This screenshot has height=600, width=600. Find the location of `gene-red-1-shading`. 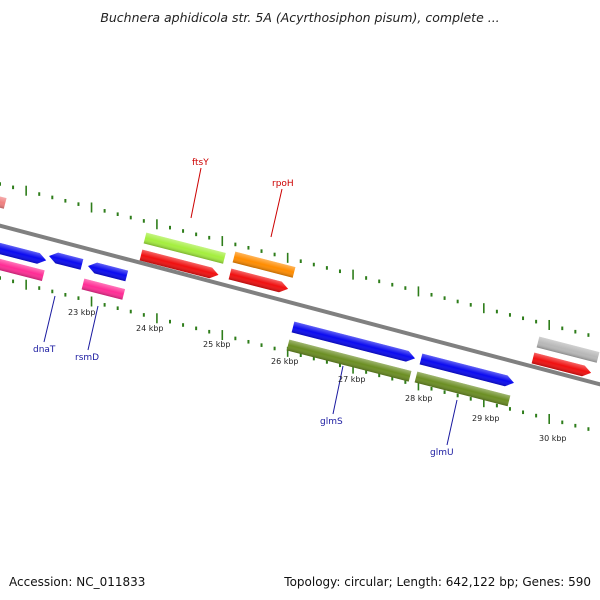

gene-red-1-shading is located at coordinates (179, 264).